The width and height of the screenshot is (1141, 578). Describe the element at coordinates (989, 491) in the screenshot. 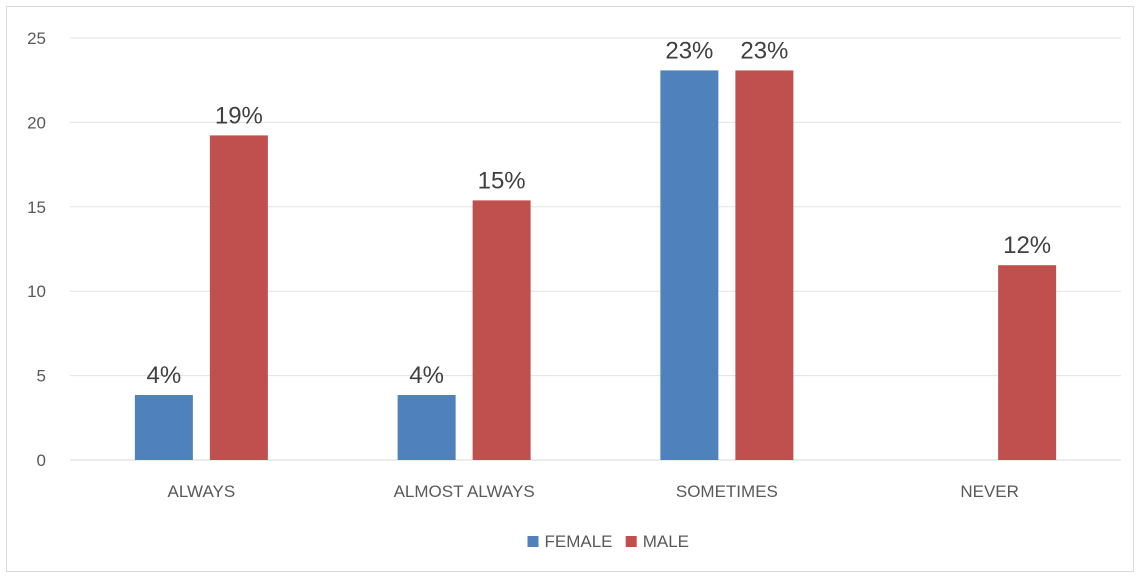

I see `x-category-label: NEVER` at that location.